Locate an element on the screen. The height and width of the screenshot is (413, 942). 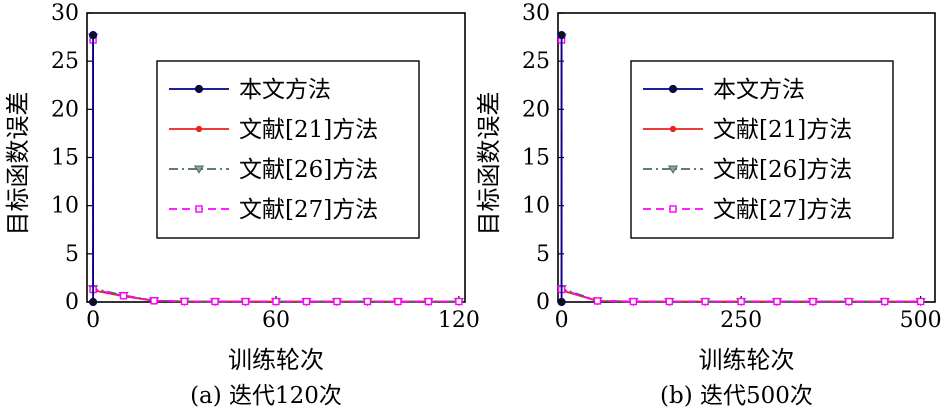
x-tick-label: 120 is located at coordinates (459, 320).